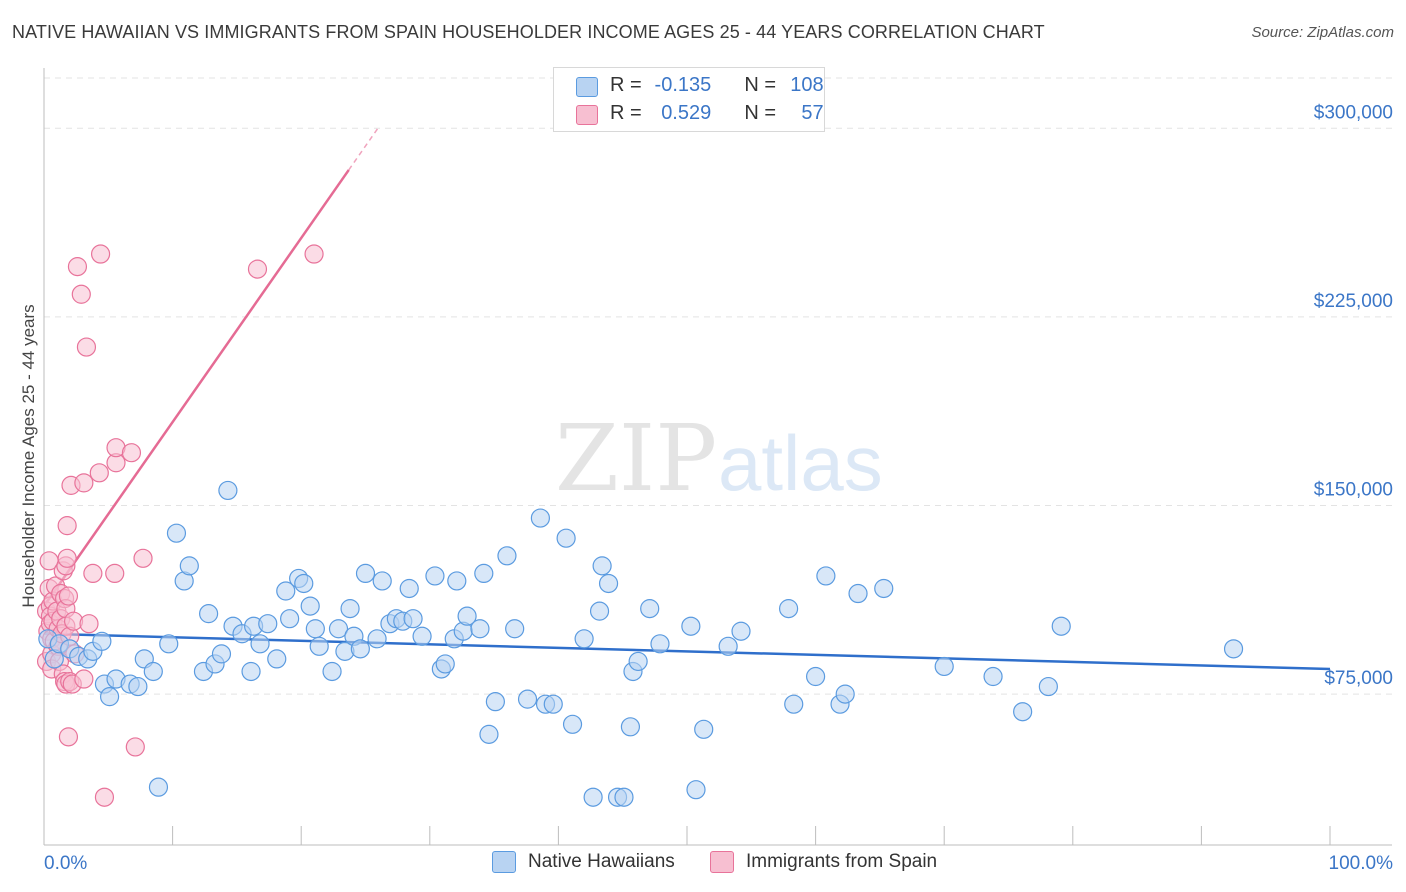  I want to click on y-tick-labels: $75,000 $150,000 $225,000 $300,000, so click(1353, 395).